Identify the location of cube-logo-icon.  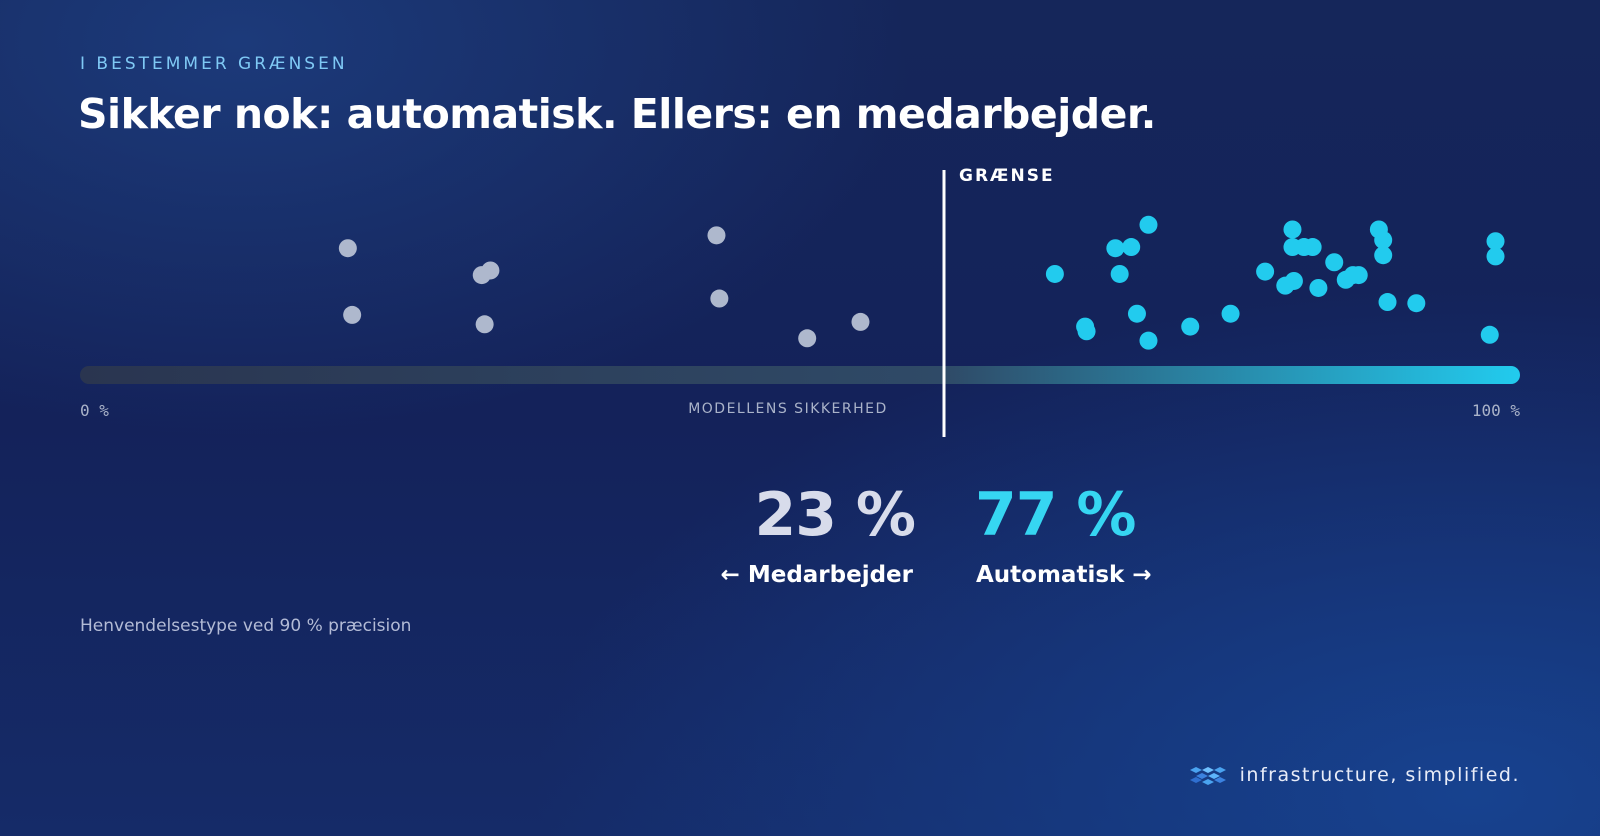
(1207, 776).